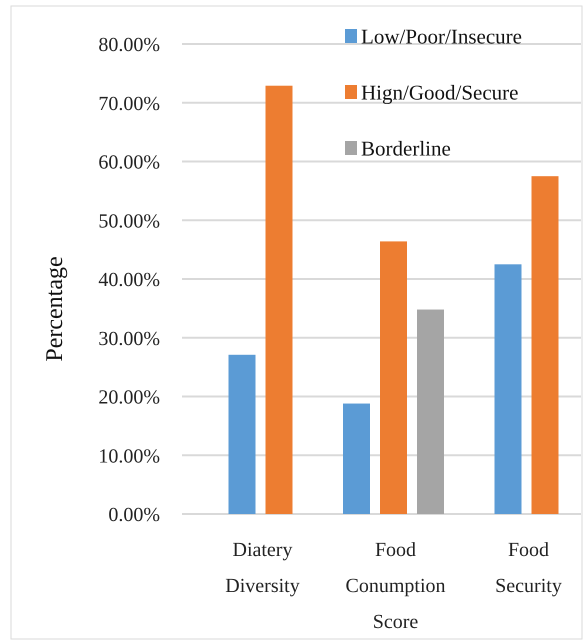 The width and height of the screenshot is (583, 640). I want to click on y-tick-label: 40.00%, so click(129, 280).